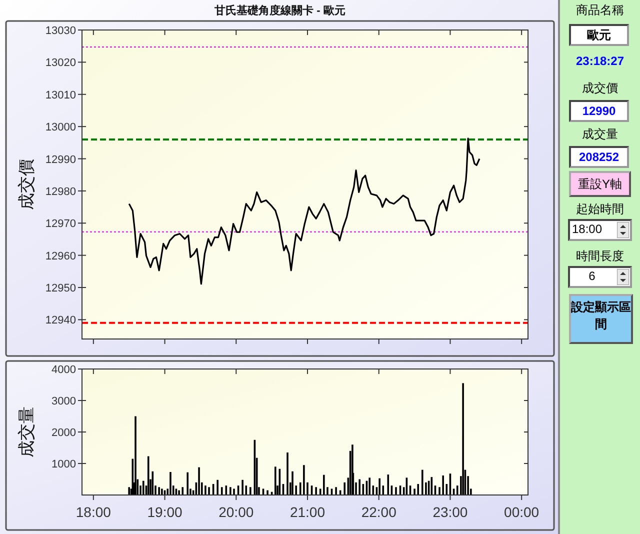 This screenshot has width=640, height=534. What do you see at coordinates (600, 10) in the screenshot?
I see `text: 商品名稱` at bounding box center [600, 10].